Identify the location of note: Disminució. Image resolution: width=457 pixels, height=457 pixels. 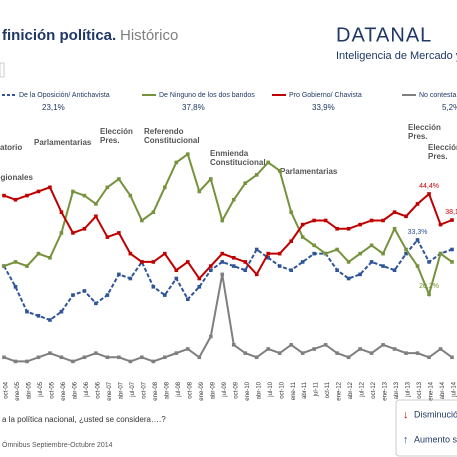
(435, 414).